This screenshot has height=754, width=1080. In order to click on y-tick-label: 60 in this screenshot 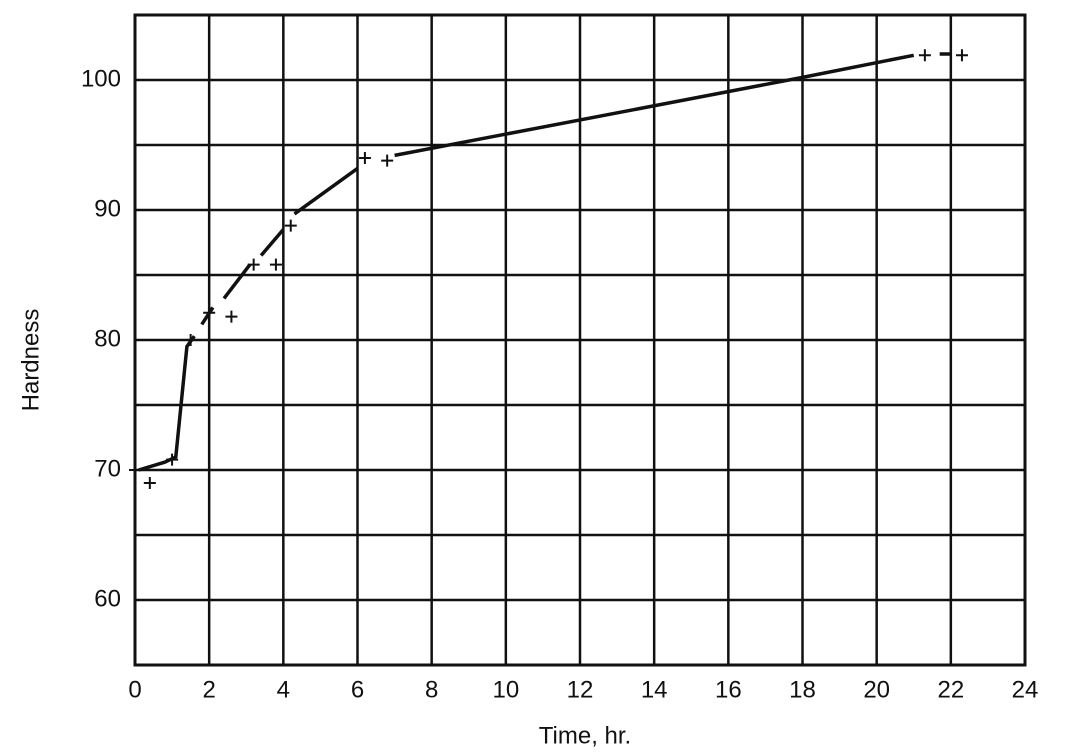, I will do `click(107, 598)`.